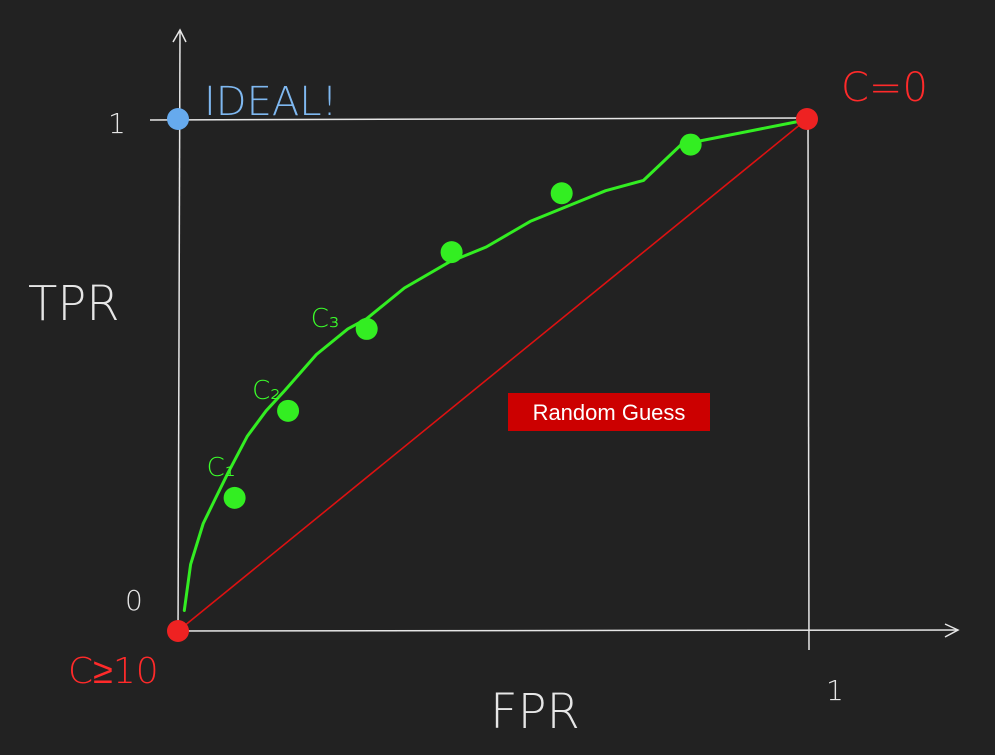 This screenshot has height=755, width=995. Describe the element at coordinates (134, 600) in the screenshot. I see `y-tick-label-0: 0` at that location.